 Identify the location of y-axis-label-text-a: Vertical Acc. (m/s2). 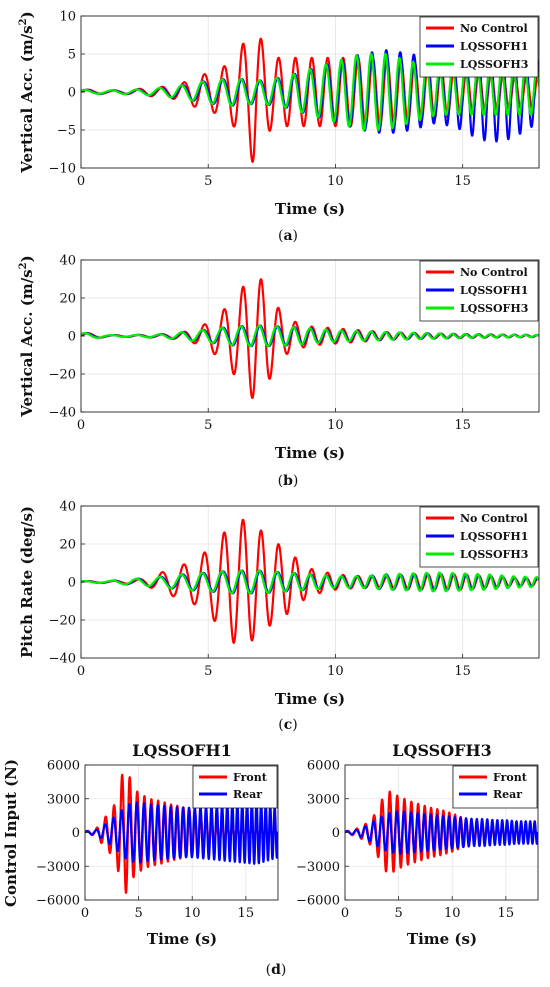
(27, 92).